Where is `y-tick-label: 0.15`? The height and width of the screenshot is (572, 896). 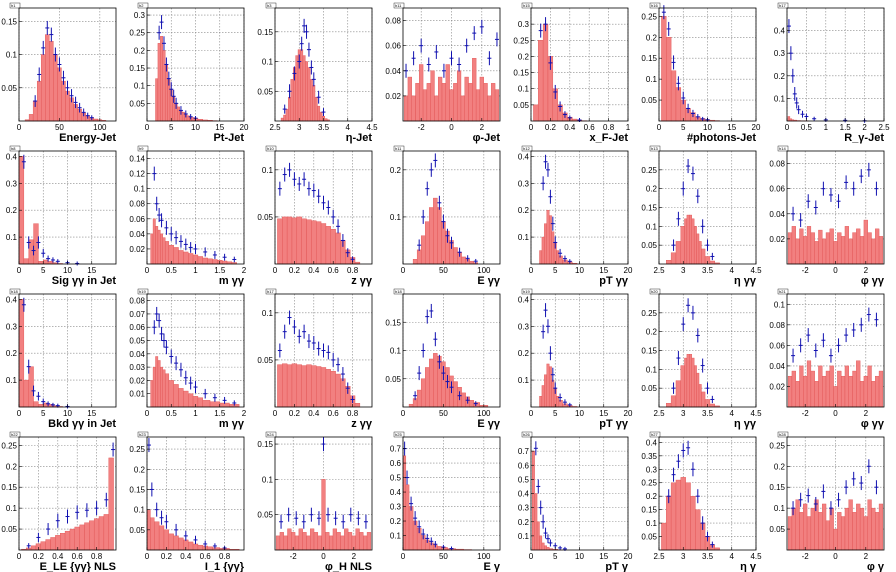 y-tick-label: 0.15 is located at coordinates (649, 58).